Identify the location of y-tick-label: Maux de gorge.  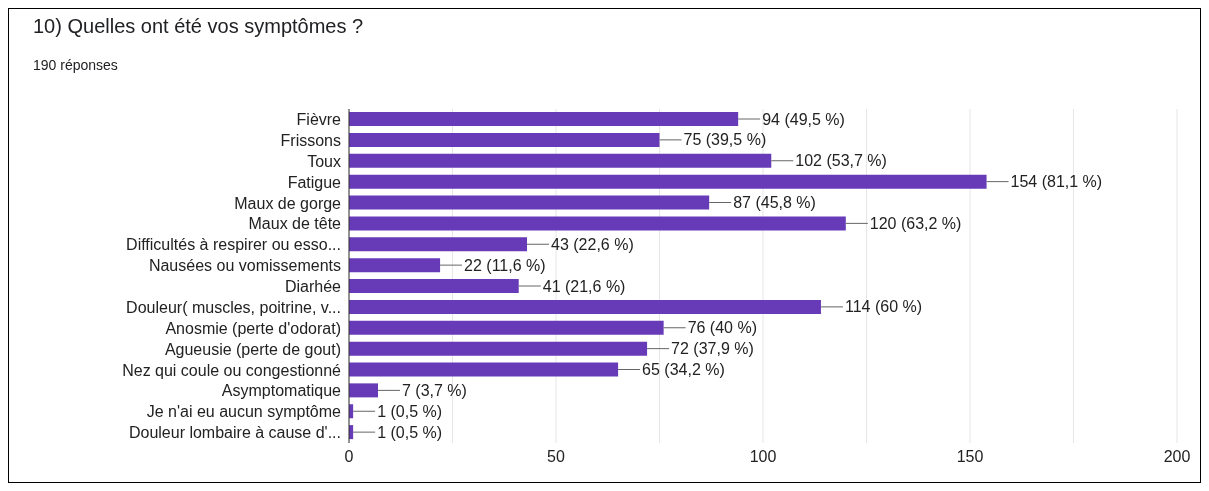
(288, 203).